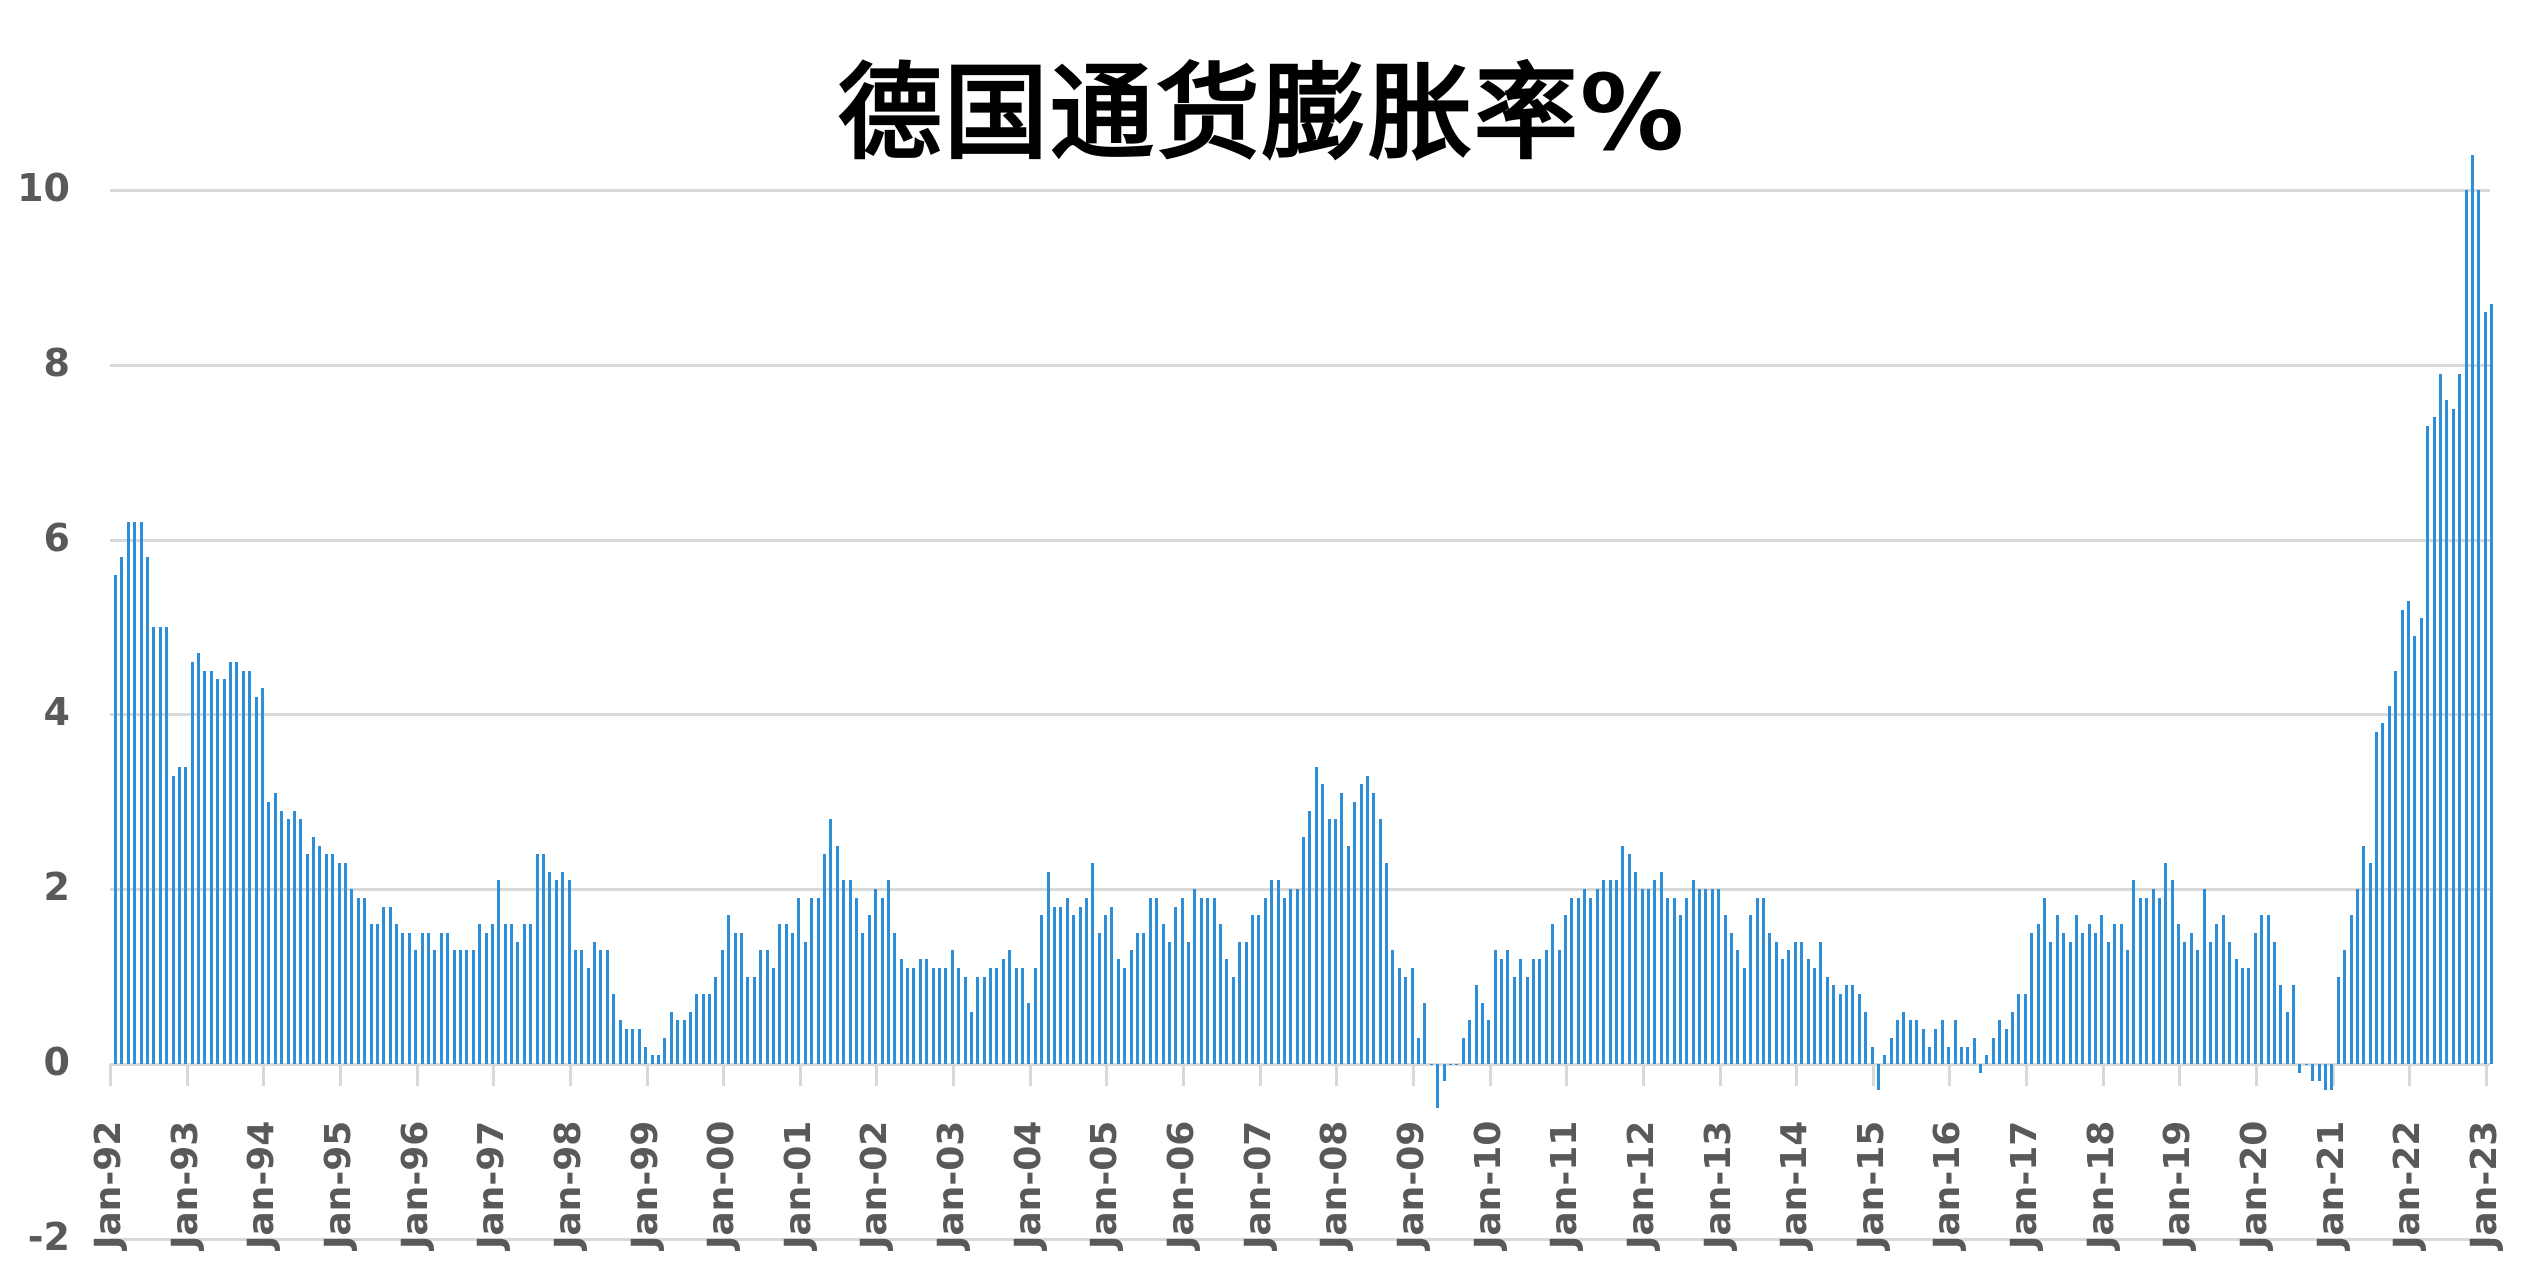 The height and width of the screenshot is (1280, 2524). What do you see at coordinates (1795, 1184) in the screenshot?
I see `x-axis-label: Jan-14` at bounding box center [1795, 1184].